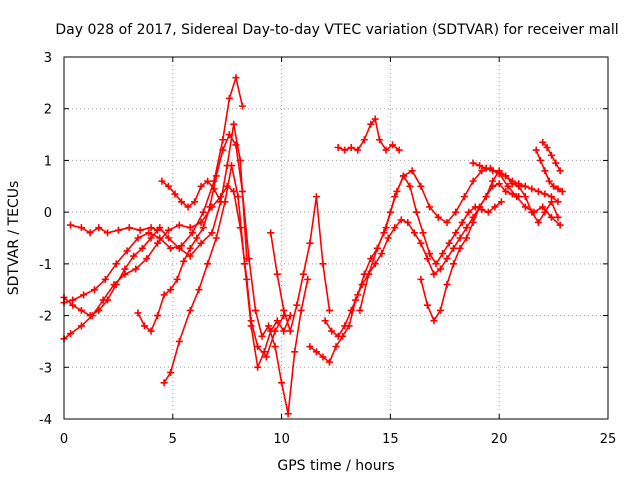 This screenshot has height=480, width=640. I want to click on y-tick-label: -1, so click(45, 265).